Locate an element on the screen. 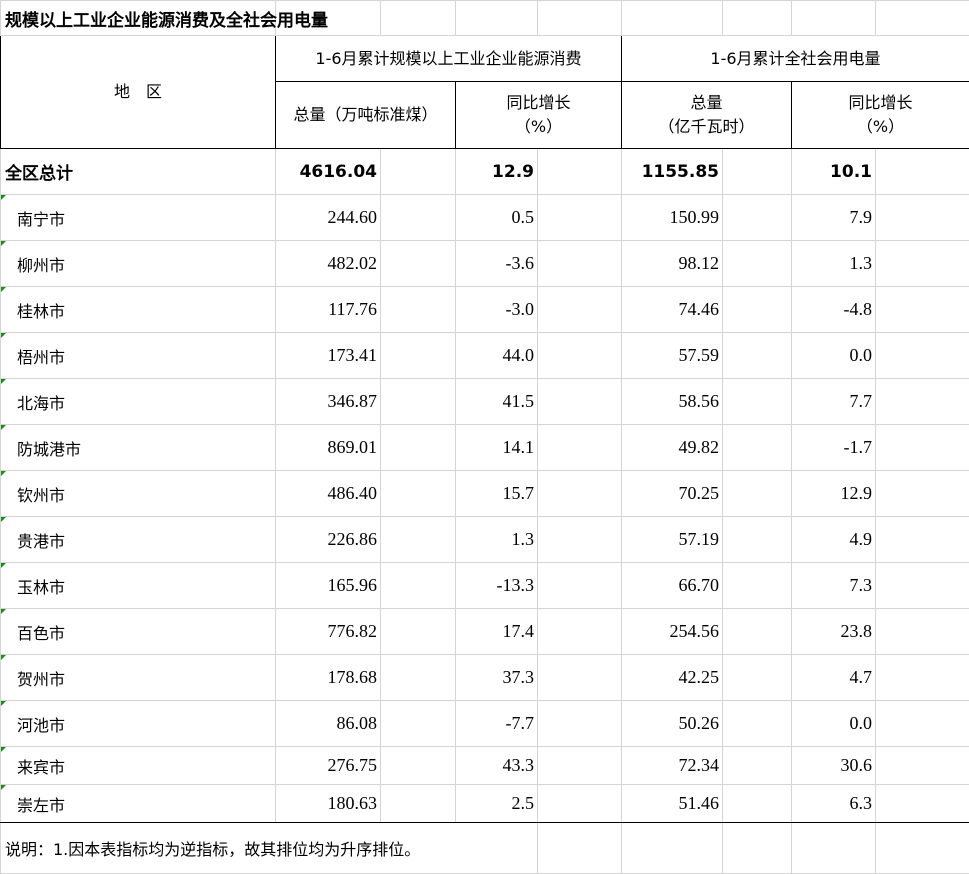  power-growth: 7.9 is located at coordinates (834, 218).